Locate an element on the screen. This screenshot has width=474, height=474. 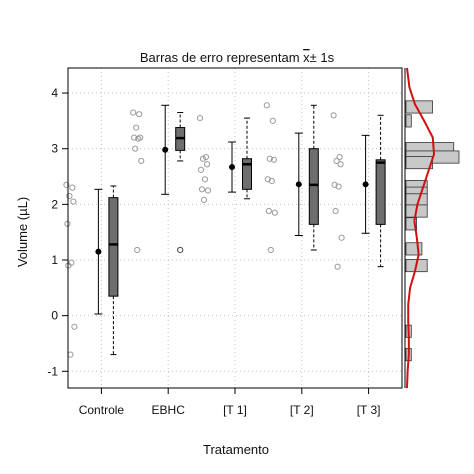
y-tick-label: 3 is located at coordinates (54, 149).